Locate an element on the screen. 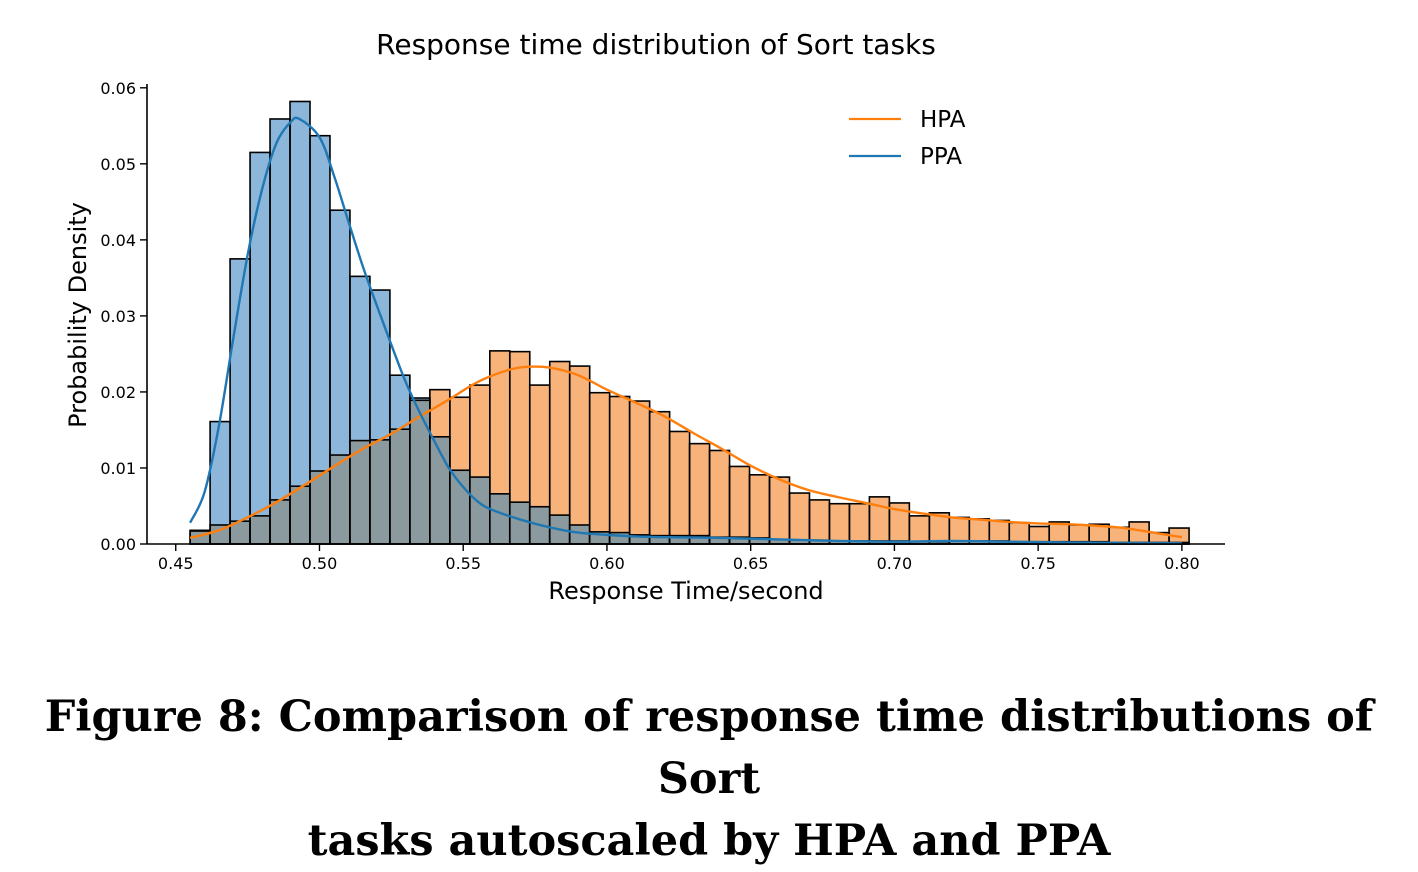  y-tick-label: 0.05 is located at coordinates (118, 164).